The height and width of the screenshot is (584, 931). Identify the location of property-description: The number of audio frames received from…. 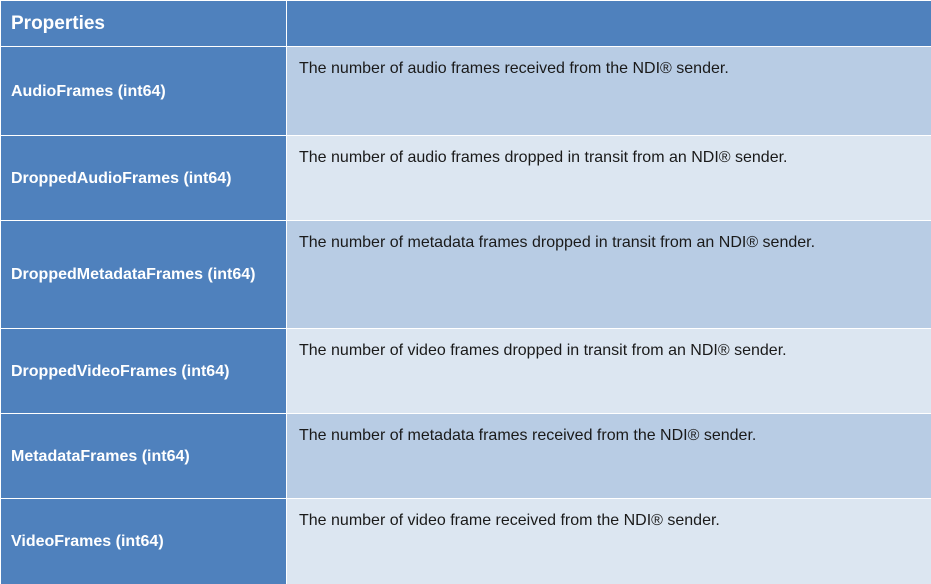
(608, 91).